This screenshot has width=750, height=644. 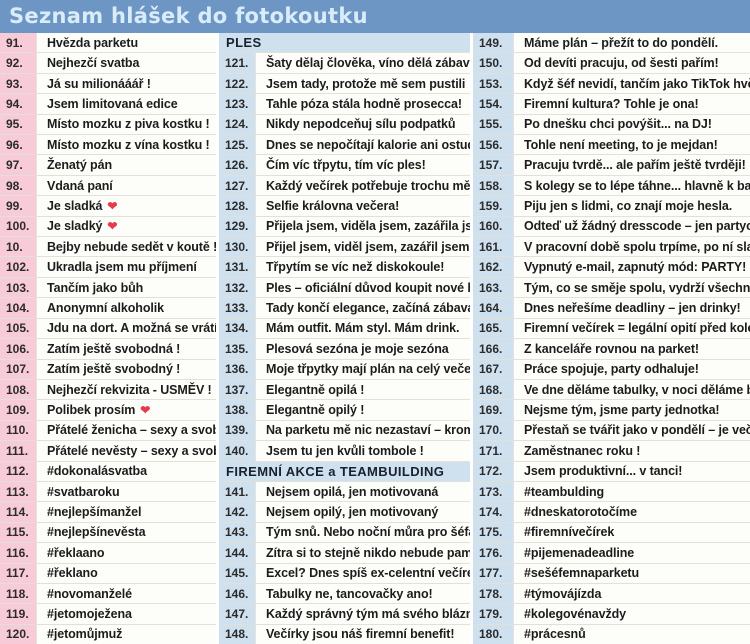 What do you see at coordinates (237, 593) in the screenshot?
I see `row-number: 146.` at bounding box center [237, 593].